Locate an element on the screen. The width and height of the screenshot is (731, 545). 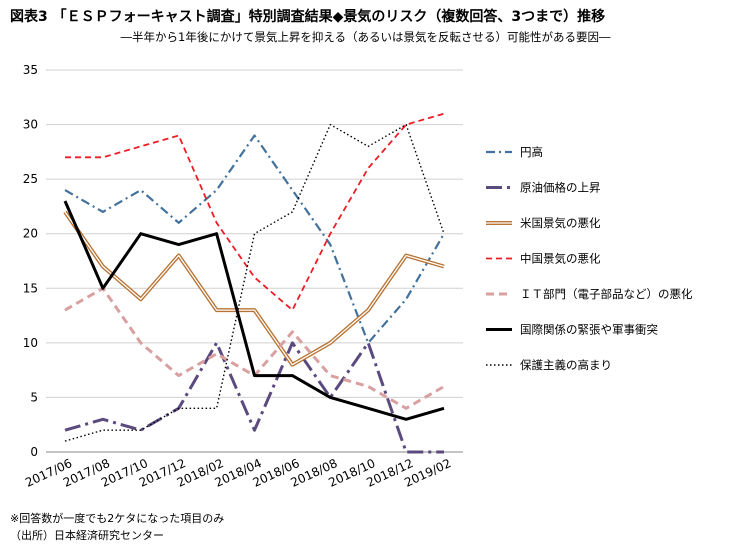
source-note: （出所）日本経済研究センター is located at coordinates (87, 535).